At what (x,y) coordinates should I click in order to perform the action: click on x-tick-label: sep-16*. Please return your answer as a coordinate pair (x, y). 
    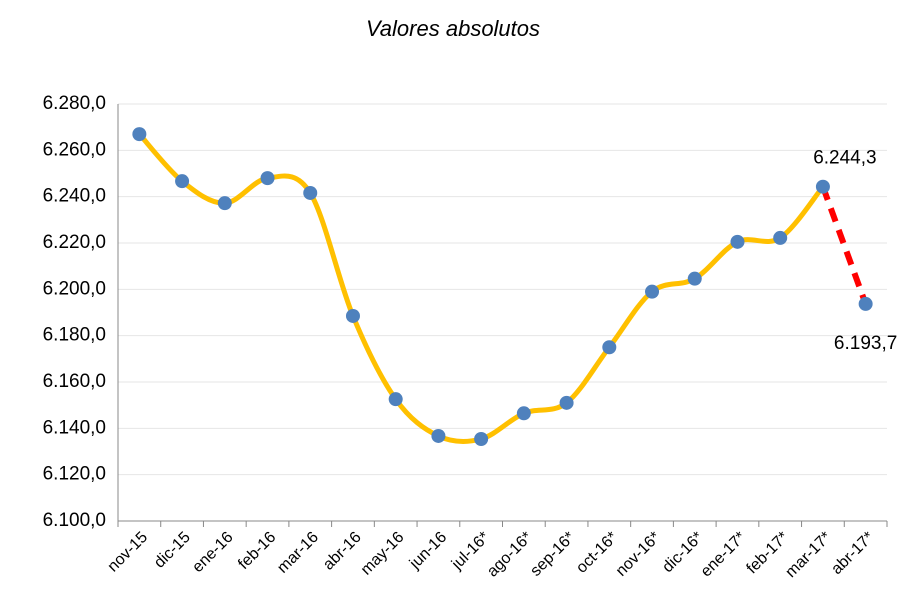
    Looking at the image, I should click on (552, 554).